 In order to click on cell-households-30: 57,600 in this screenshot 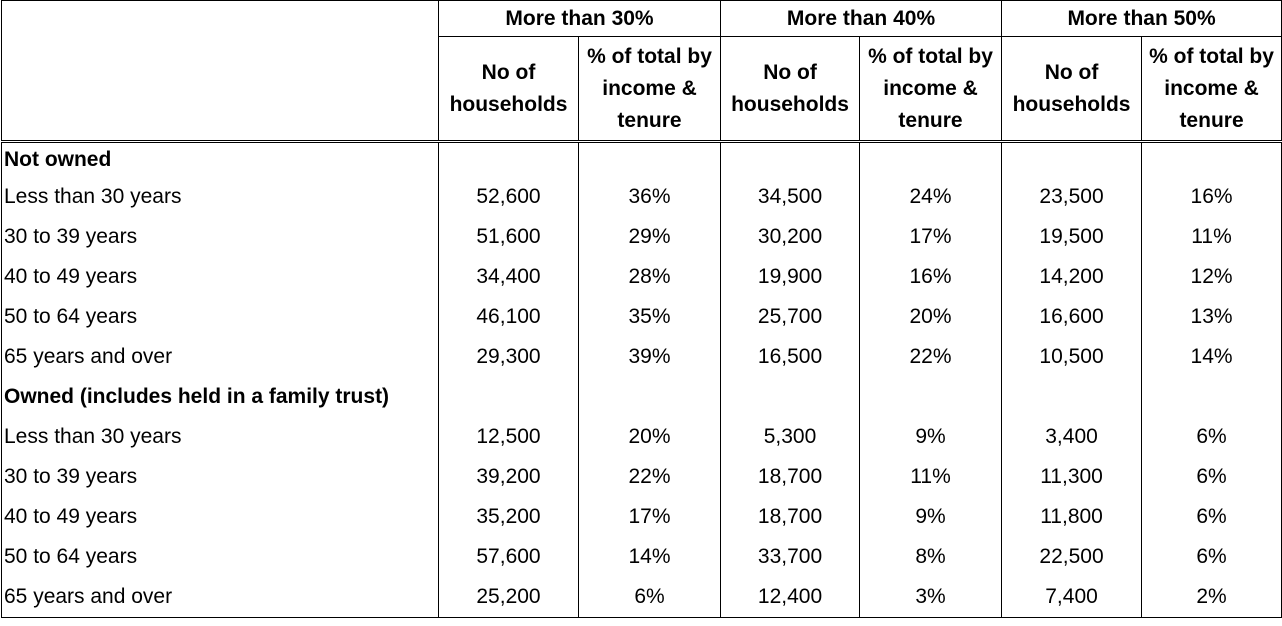, I will do `click(508, 557)`.